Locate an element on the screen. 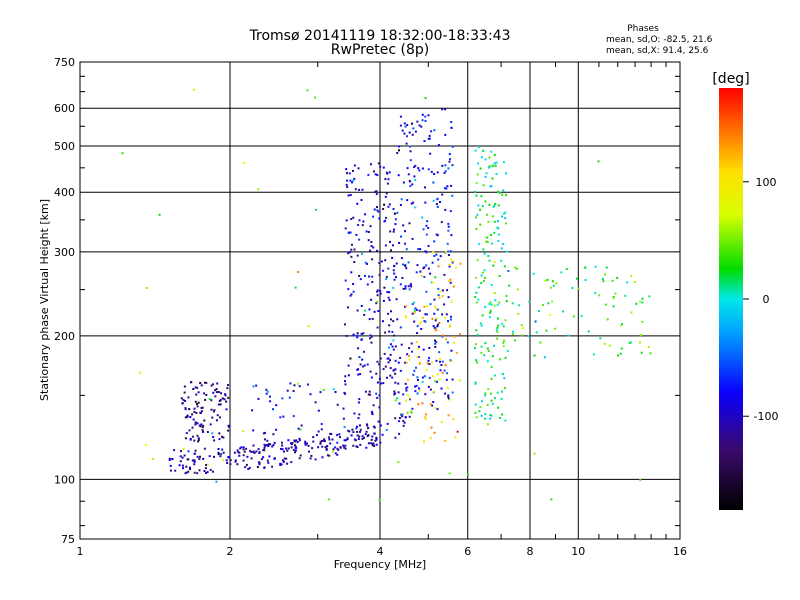 Image resolution: width=800 pixels, height=600 pixels. x-tick-label: 16 is located at coordinates (680, 551).